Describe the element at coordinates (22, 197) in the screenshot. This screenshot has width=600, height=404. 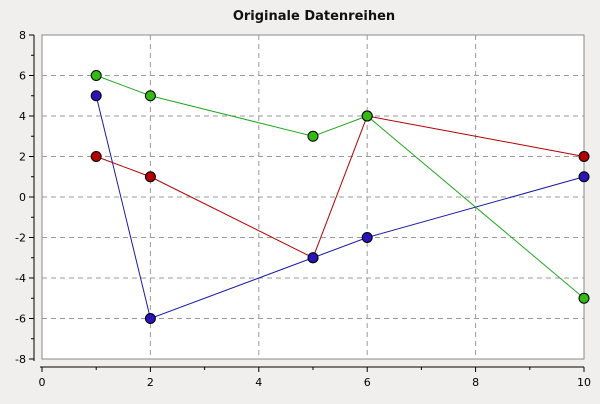
I see `y-tick-label: 0` at that location.